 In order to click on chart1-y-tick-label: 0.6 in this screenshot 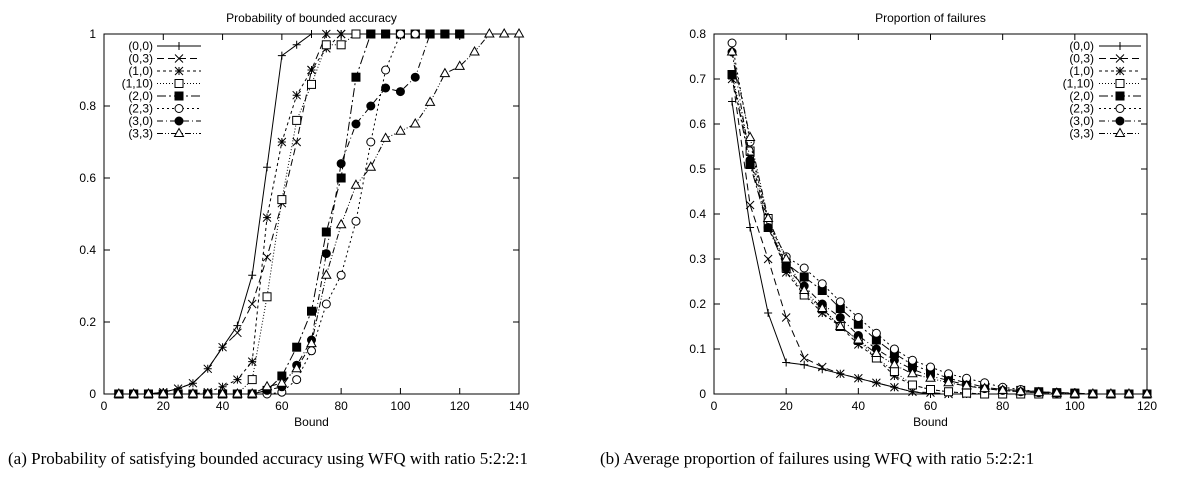, I will do `click(87, 178)`.